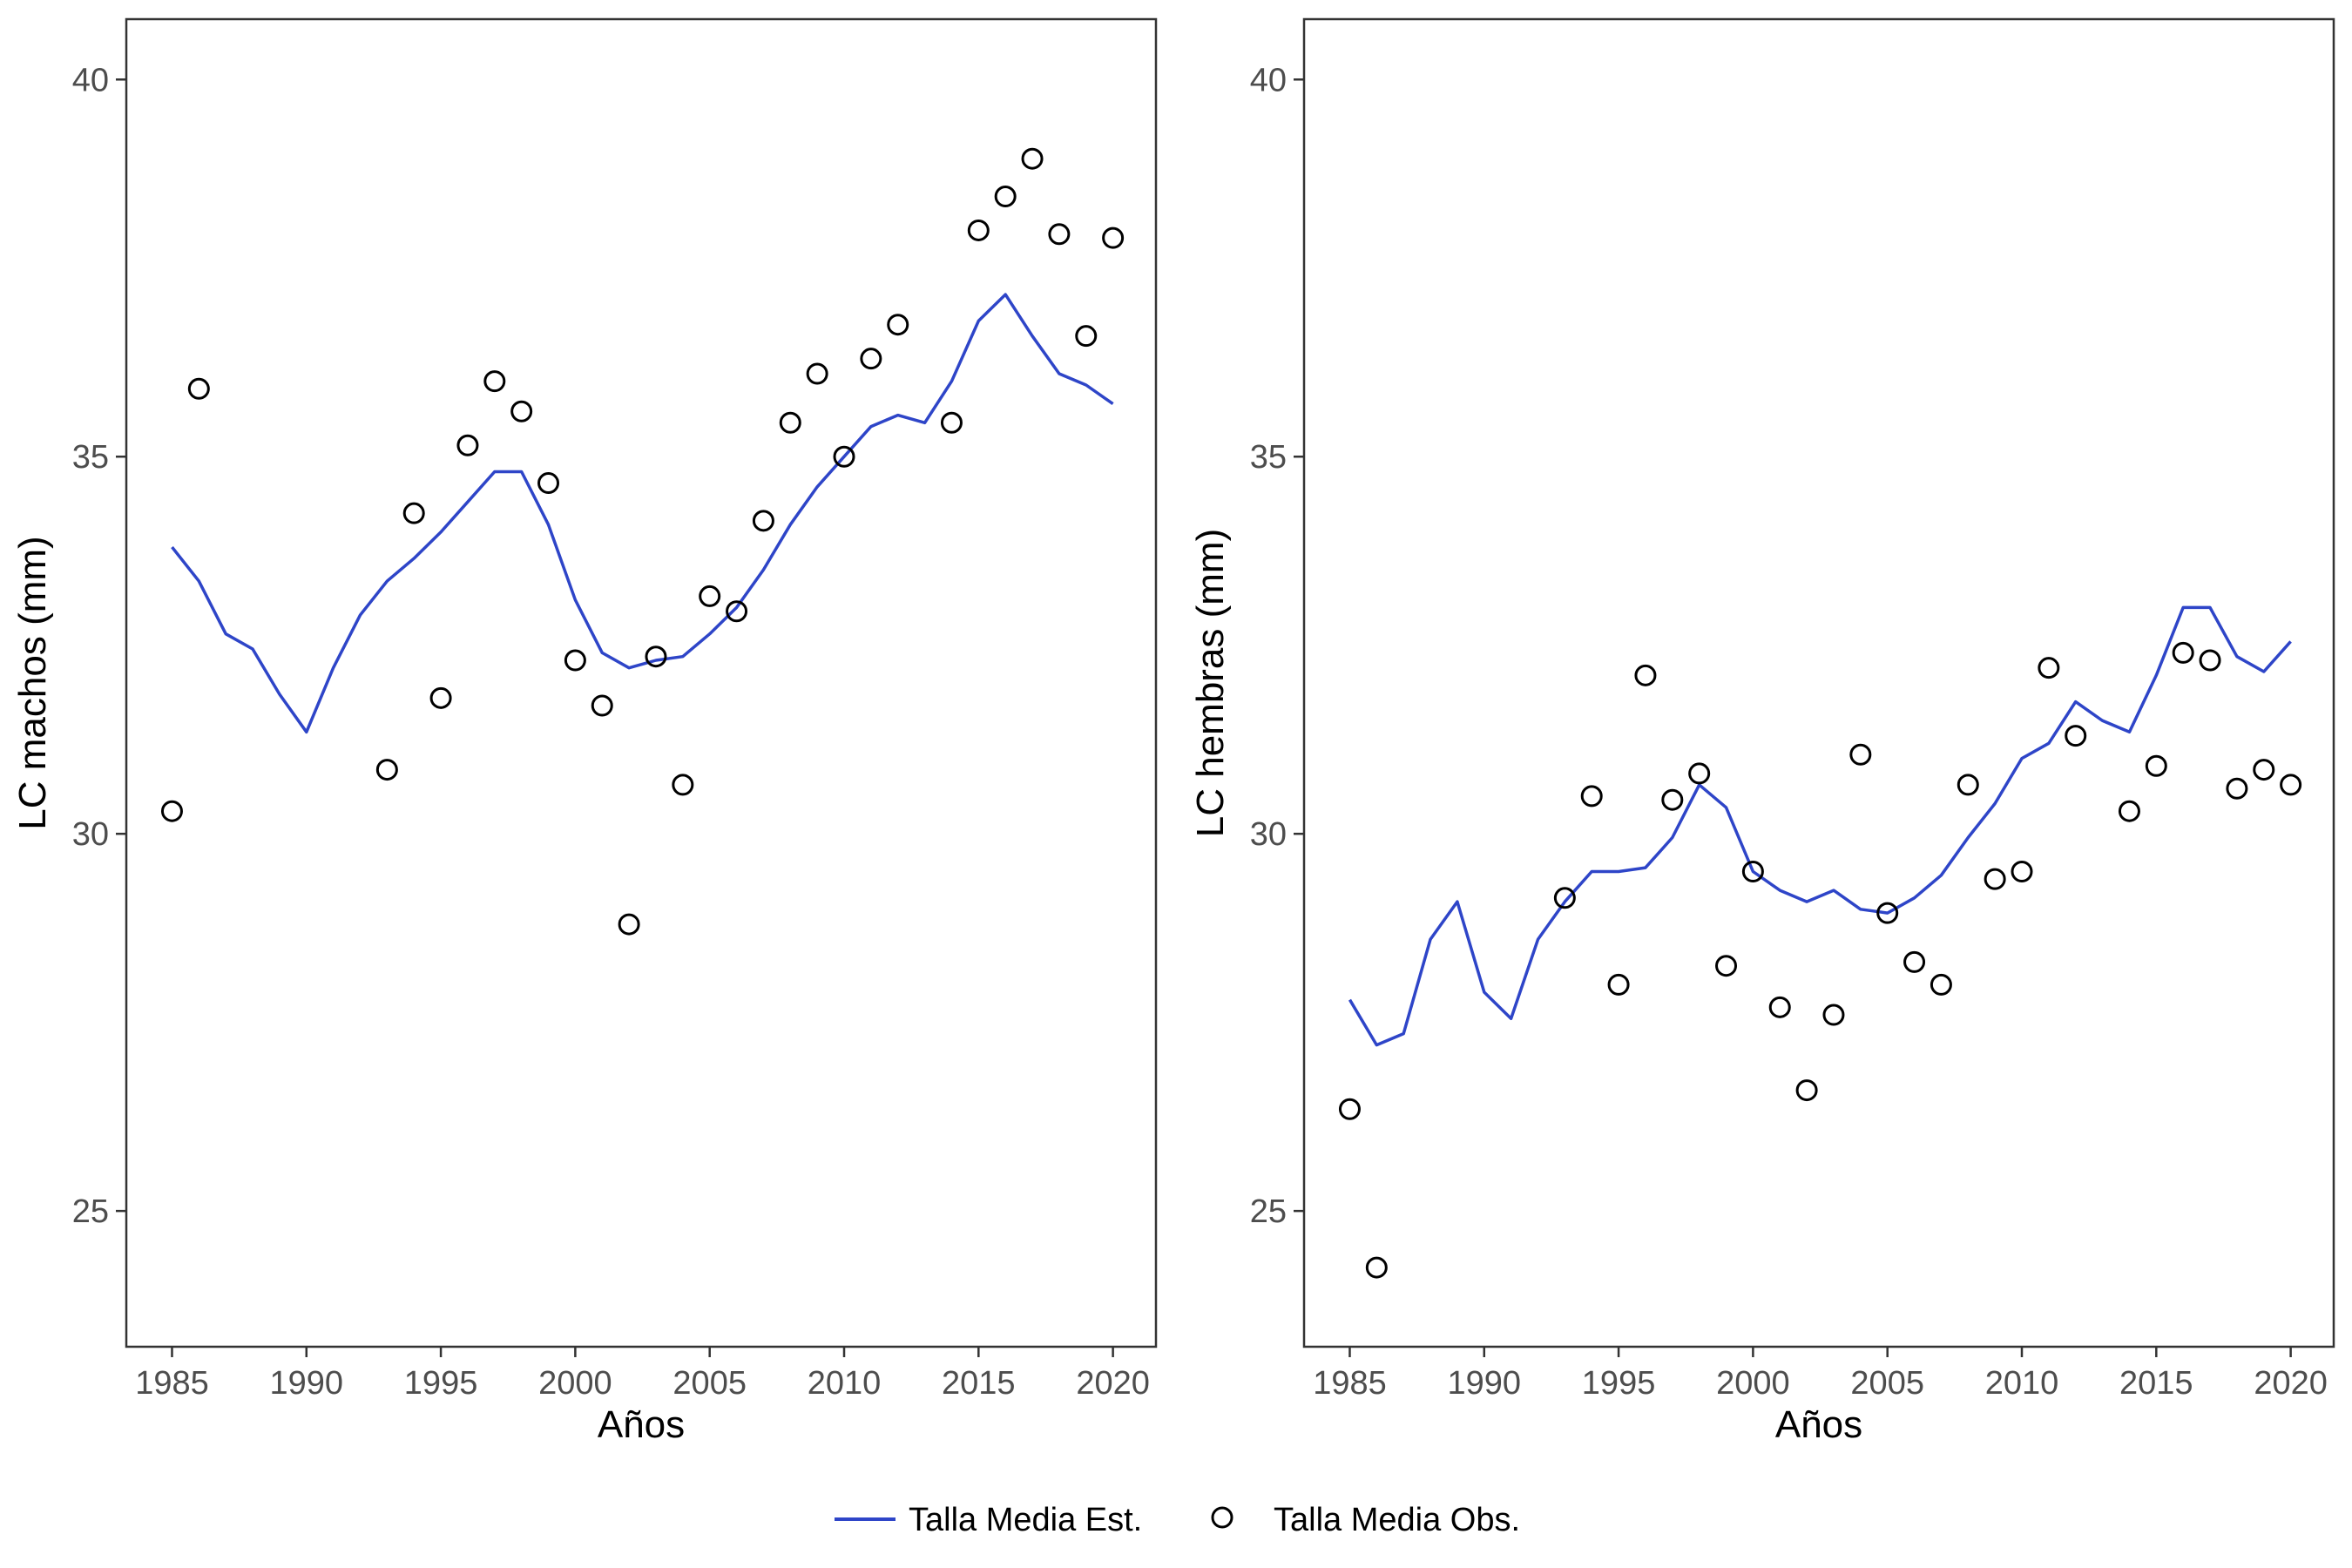  What do you see at coordinates (1397, 1520) in the screenshot?
I see `legend-label-observed: Talla Media Obs.` at bounding box center [1397, 1520].